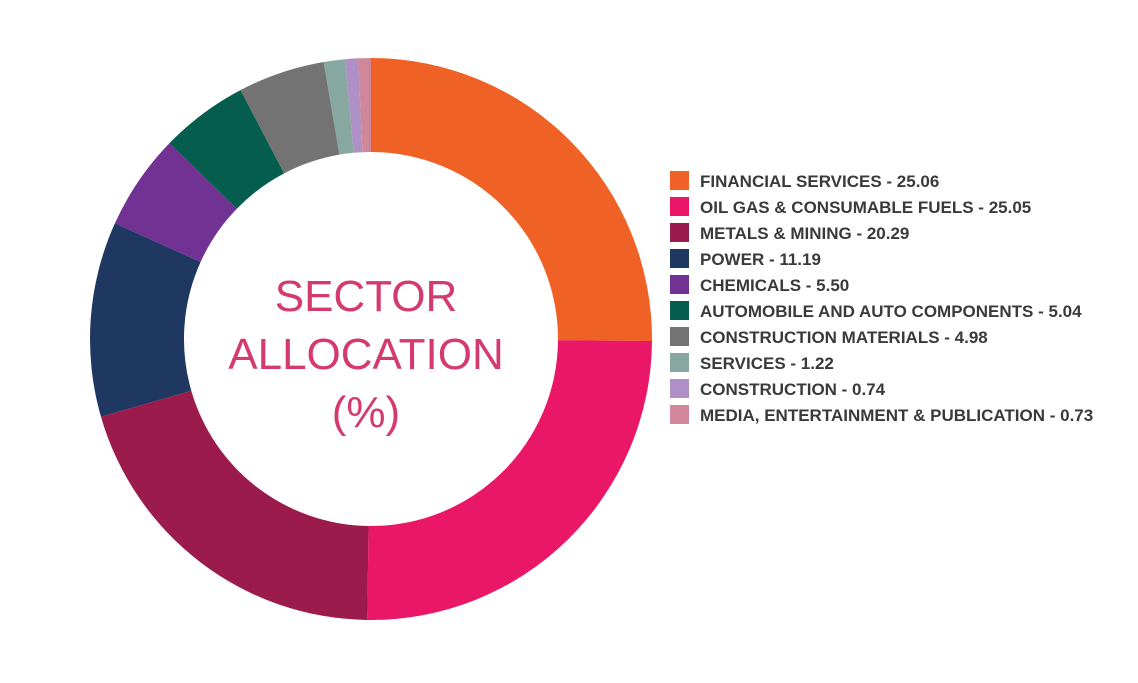  What do you see at coordinates (767, 363) in the screenshot?
I see `legend-label: SERVICES - 1.22` at bounding box center [767, 363].